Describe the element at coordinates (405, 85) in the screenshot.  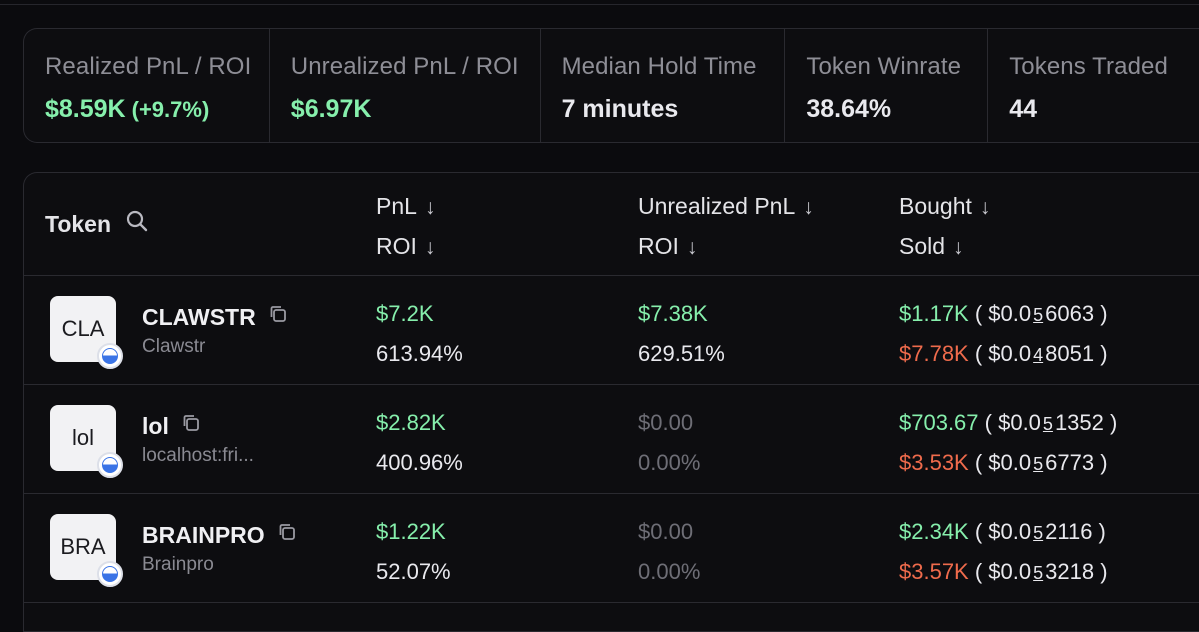
I see `stat-unrealized-pnl: Unrealized PnL / ROI $6.97K` at that location.